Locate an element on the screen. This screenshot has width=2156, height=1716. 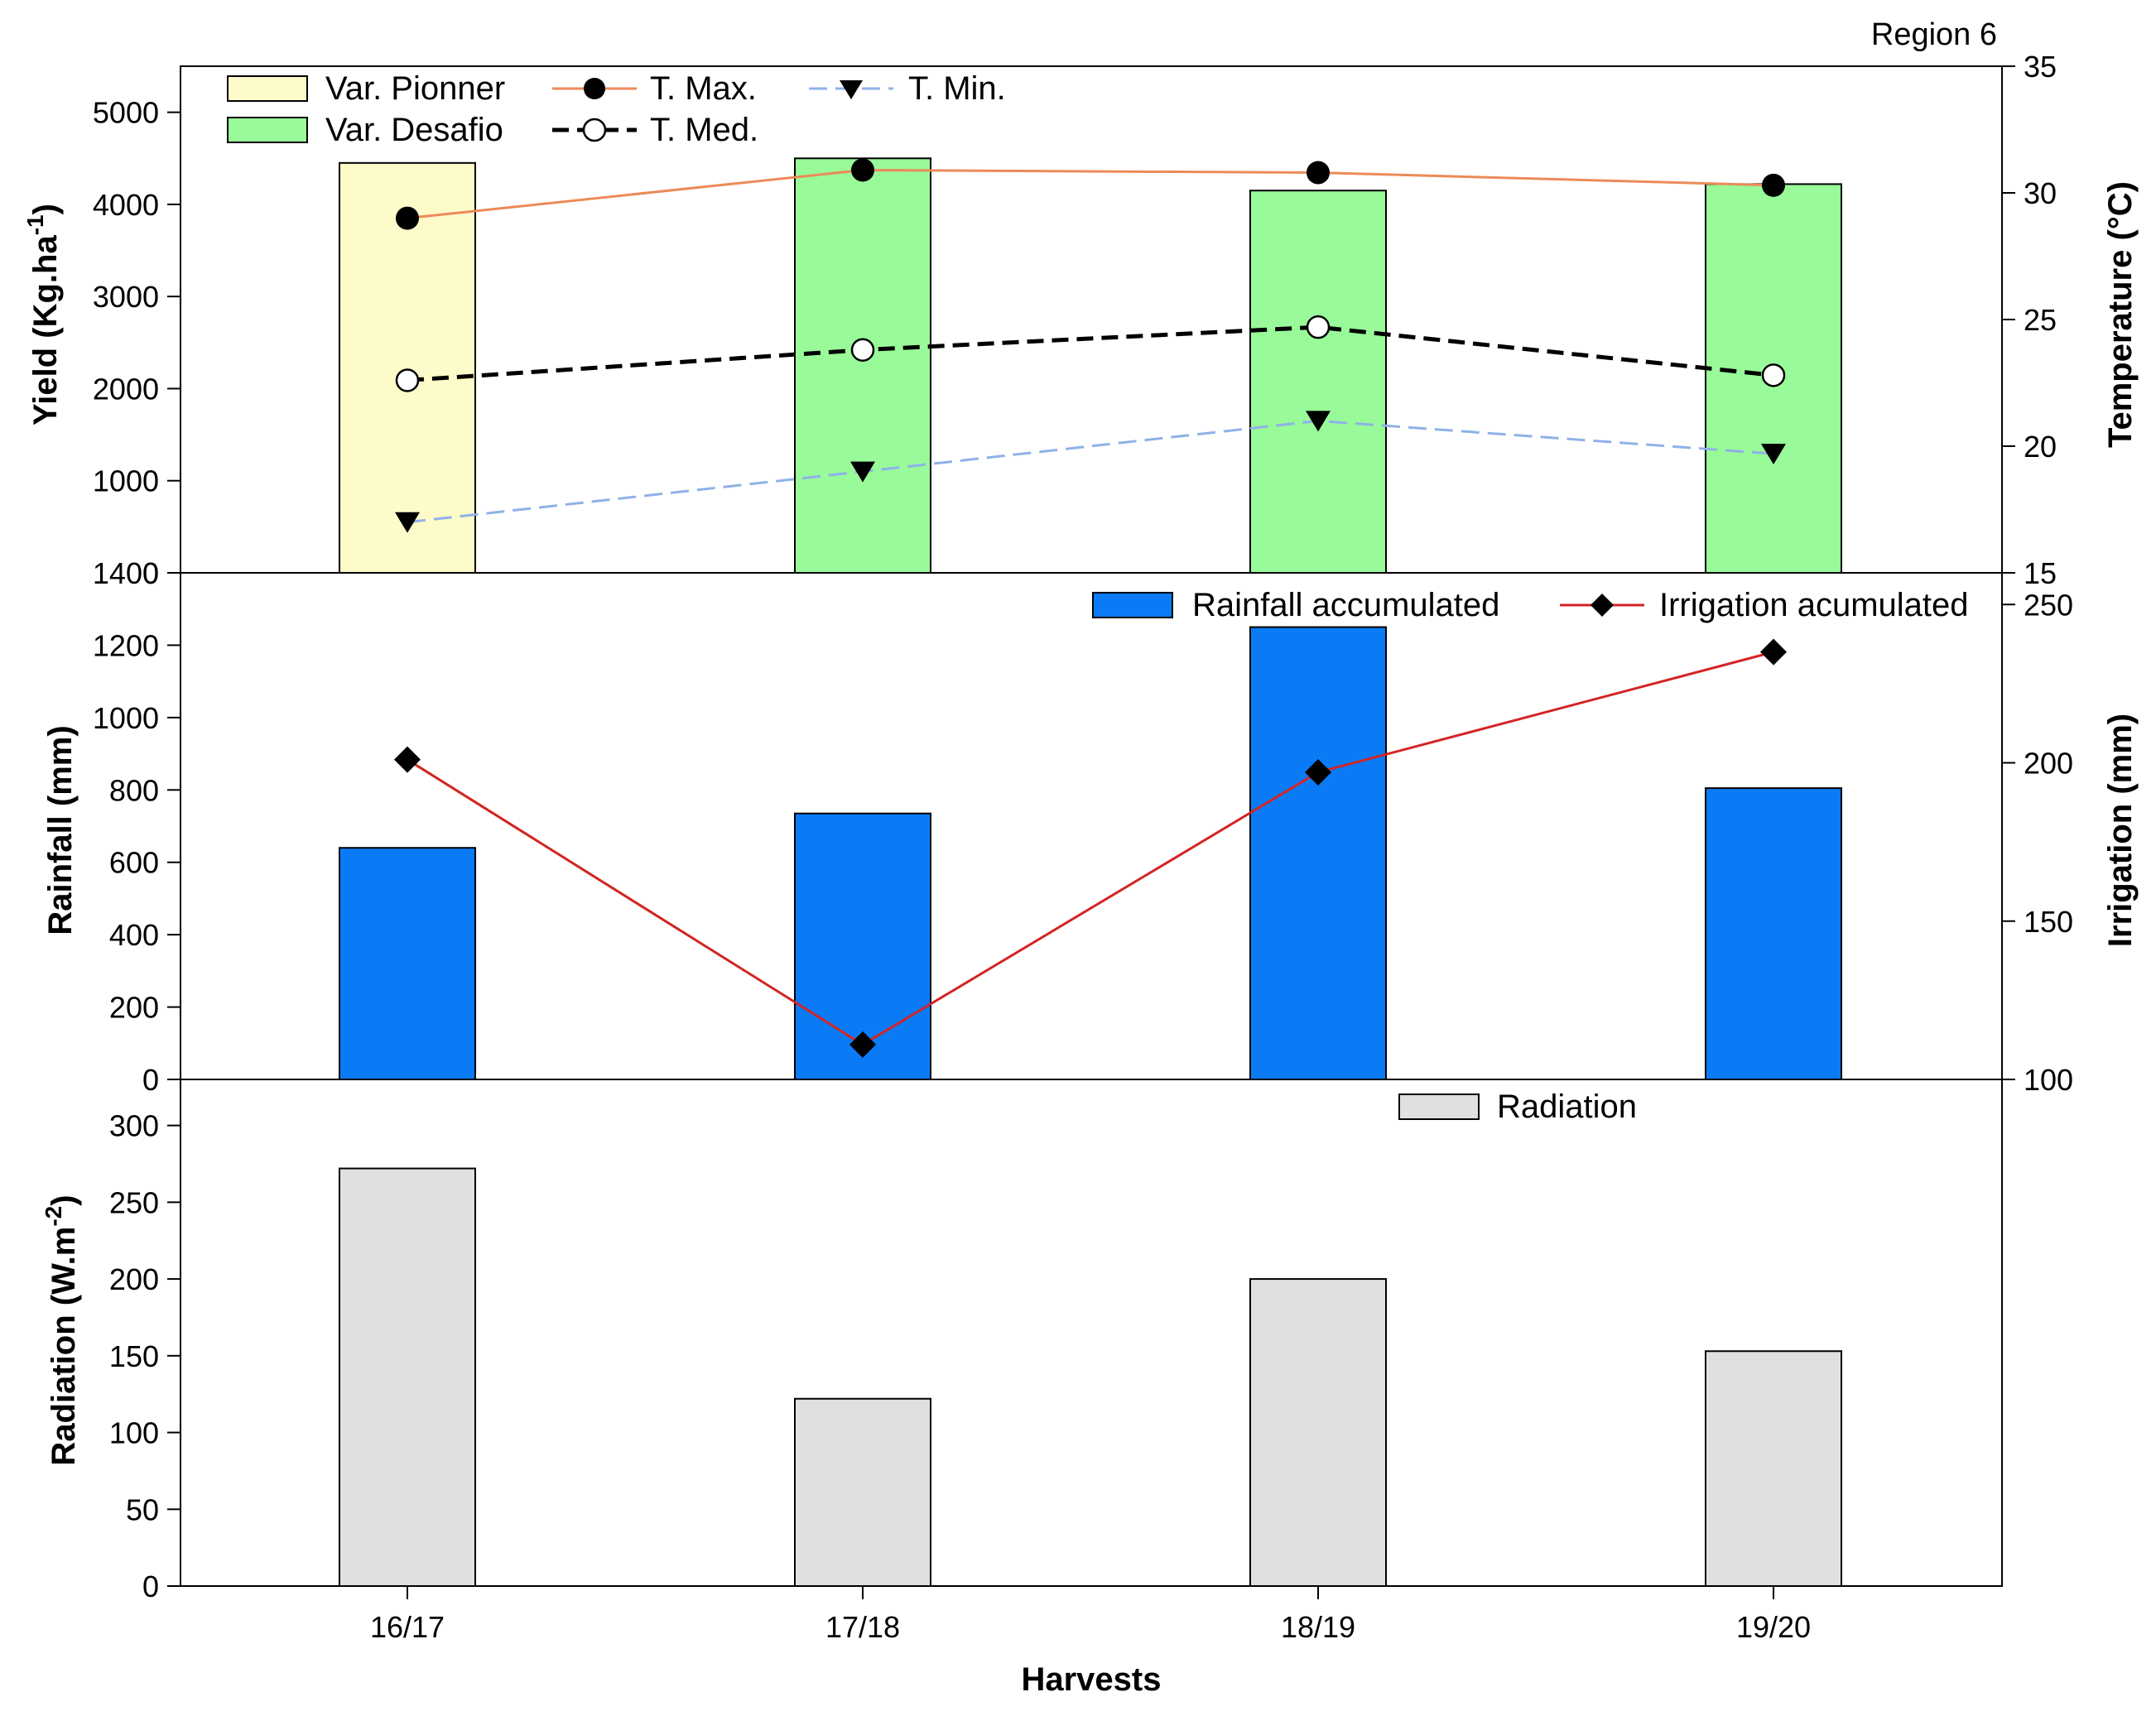
radiation-axis-tick-label: 300 is located at coordinates (134, 1126).